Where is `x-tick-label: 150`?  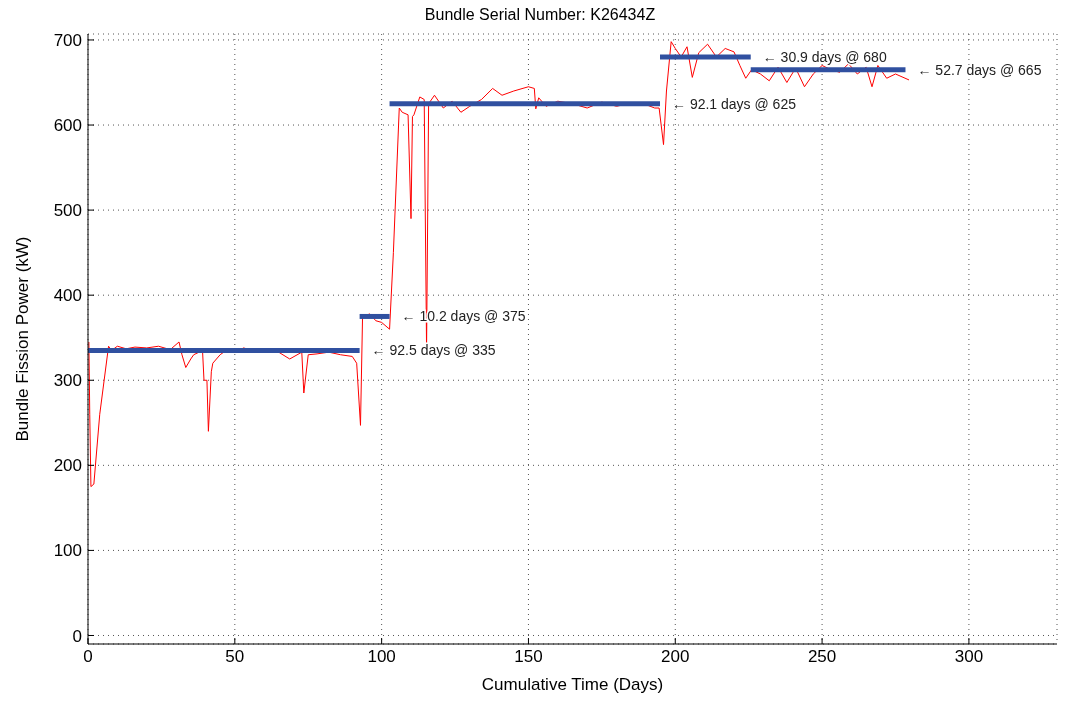
x-tick-label: 150 is located at coordinates (528, 657).